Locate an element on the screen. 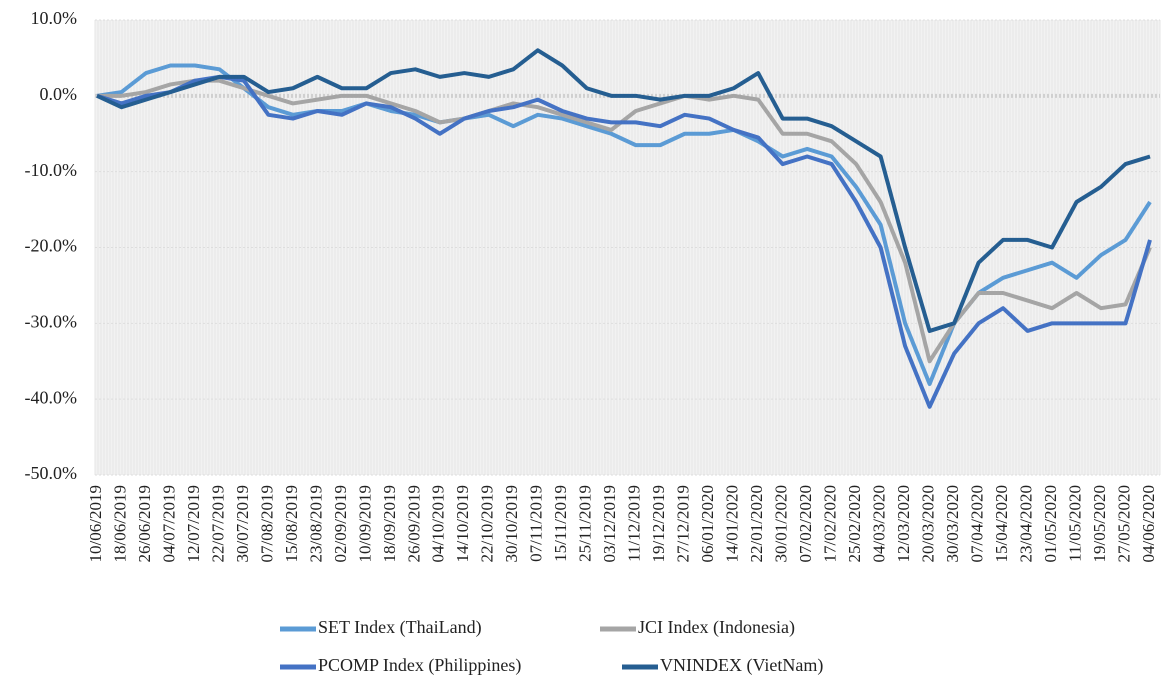 This screenshot has height=684, width=1162. y-tick-label: -50.0% is located at coordinates (51, 473).